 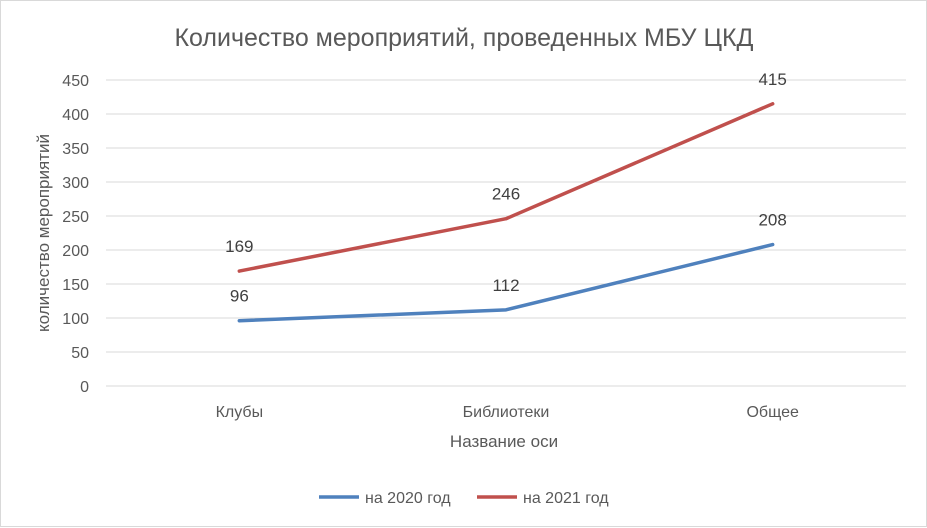 What do you see at coordinates (75, 251) in the screenshot?
I see `y-tick-label: 200` at bounding box center [75, 251].